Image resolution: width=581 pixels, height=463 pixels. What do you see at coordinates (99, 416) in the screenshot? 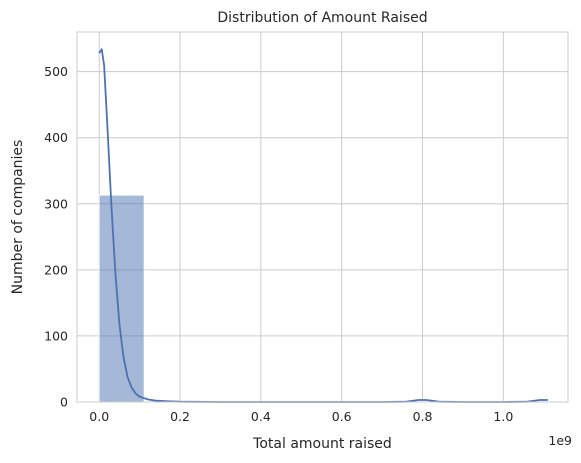
I see `x-tick-label: 0.0` at bounding box center [99, 416].